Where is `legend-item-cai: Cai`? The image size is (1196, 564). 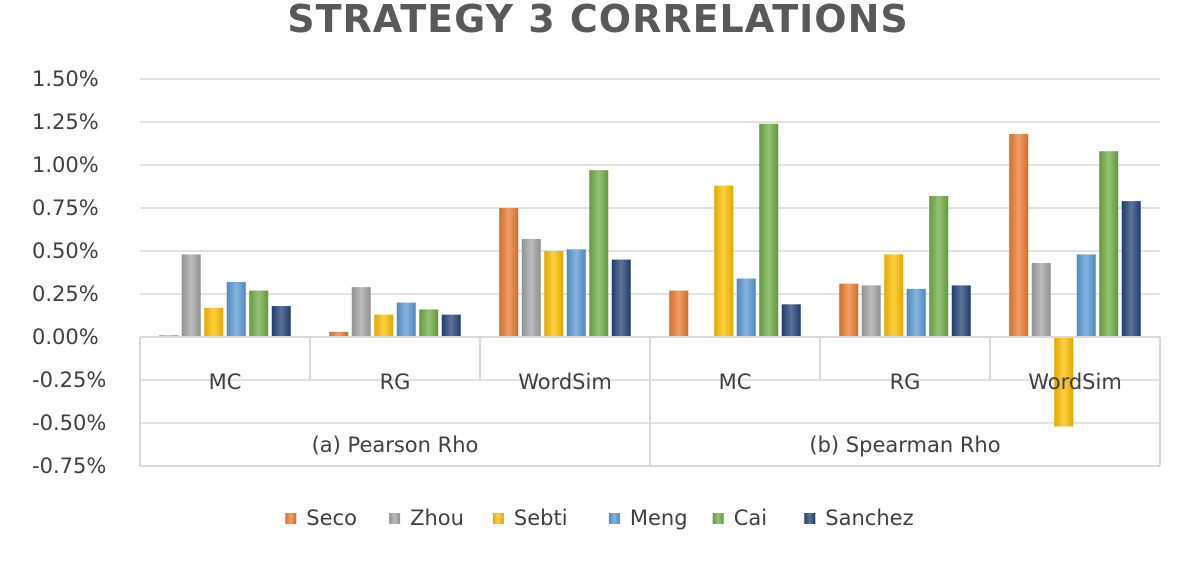 legend-item-cai: Cai is located at coordinates (739, 518).